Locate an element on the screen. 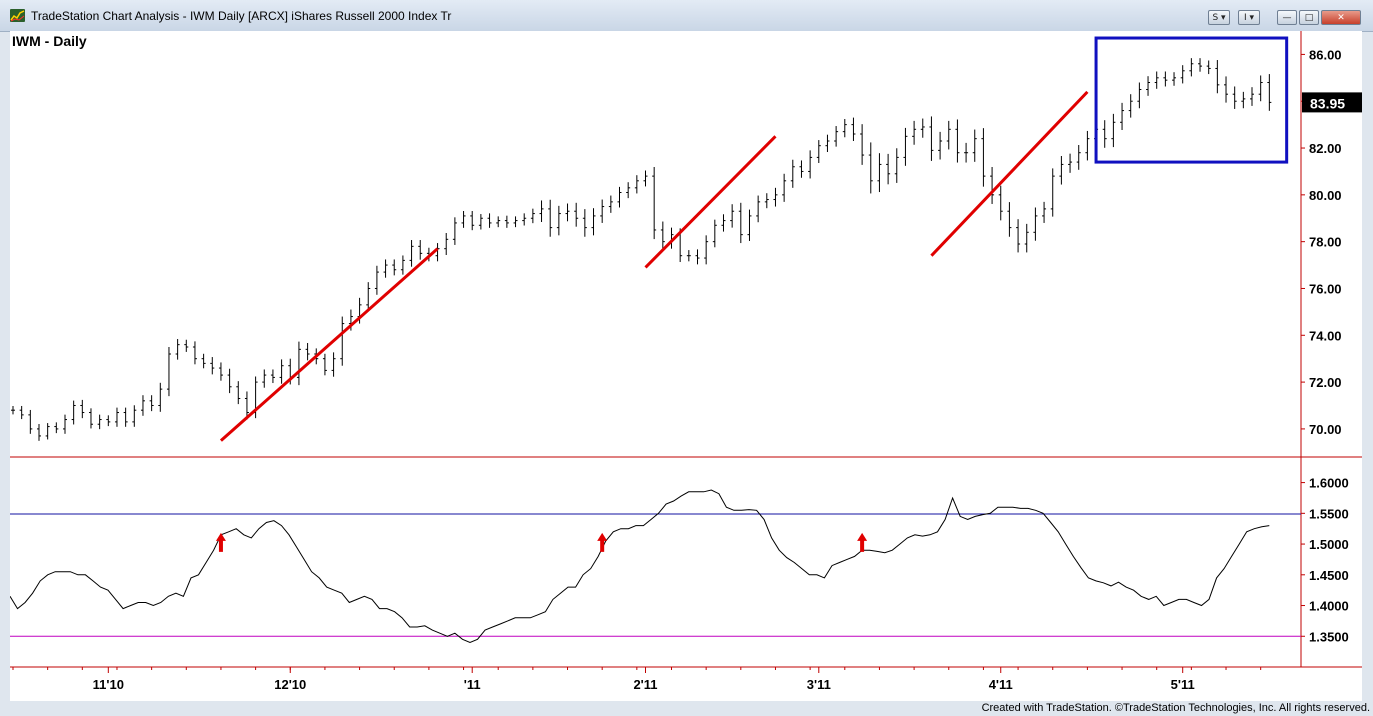 The width and height of the screenshot is (1373, 716). price-y-tick-label: 86.00 is located at coordinates (1325, 54).